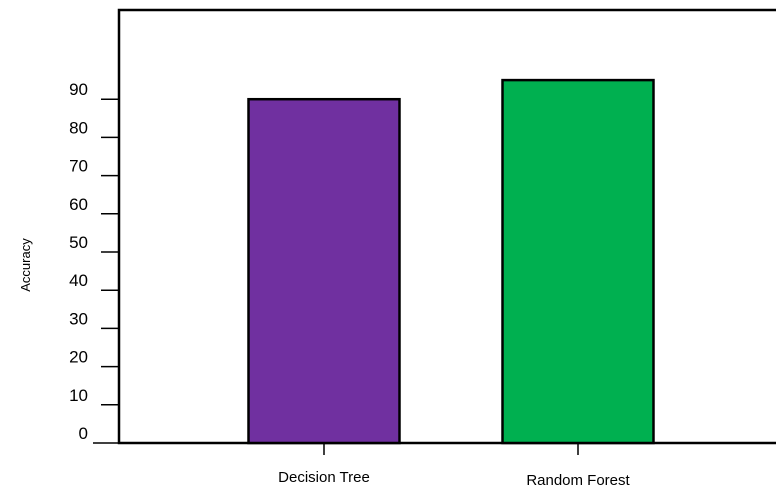 This screenshot has height=491, width=776. What do you see at coordinates (78, 357) in the screenshot?
I see `y-tick-label: 20` at bounding box center [78, 357].